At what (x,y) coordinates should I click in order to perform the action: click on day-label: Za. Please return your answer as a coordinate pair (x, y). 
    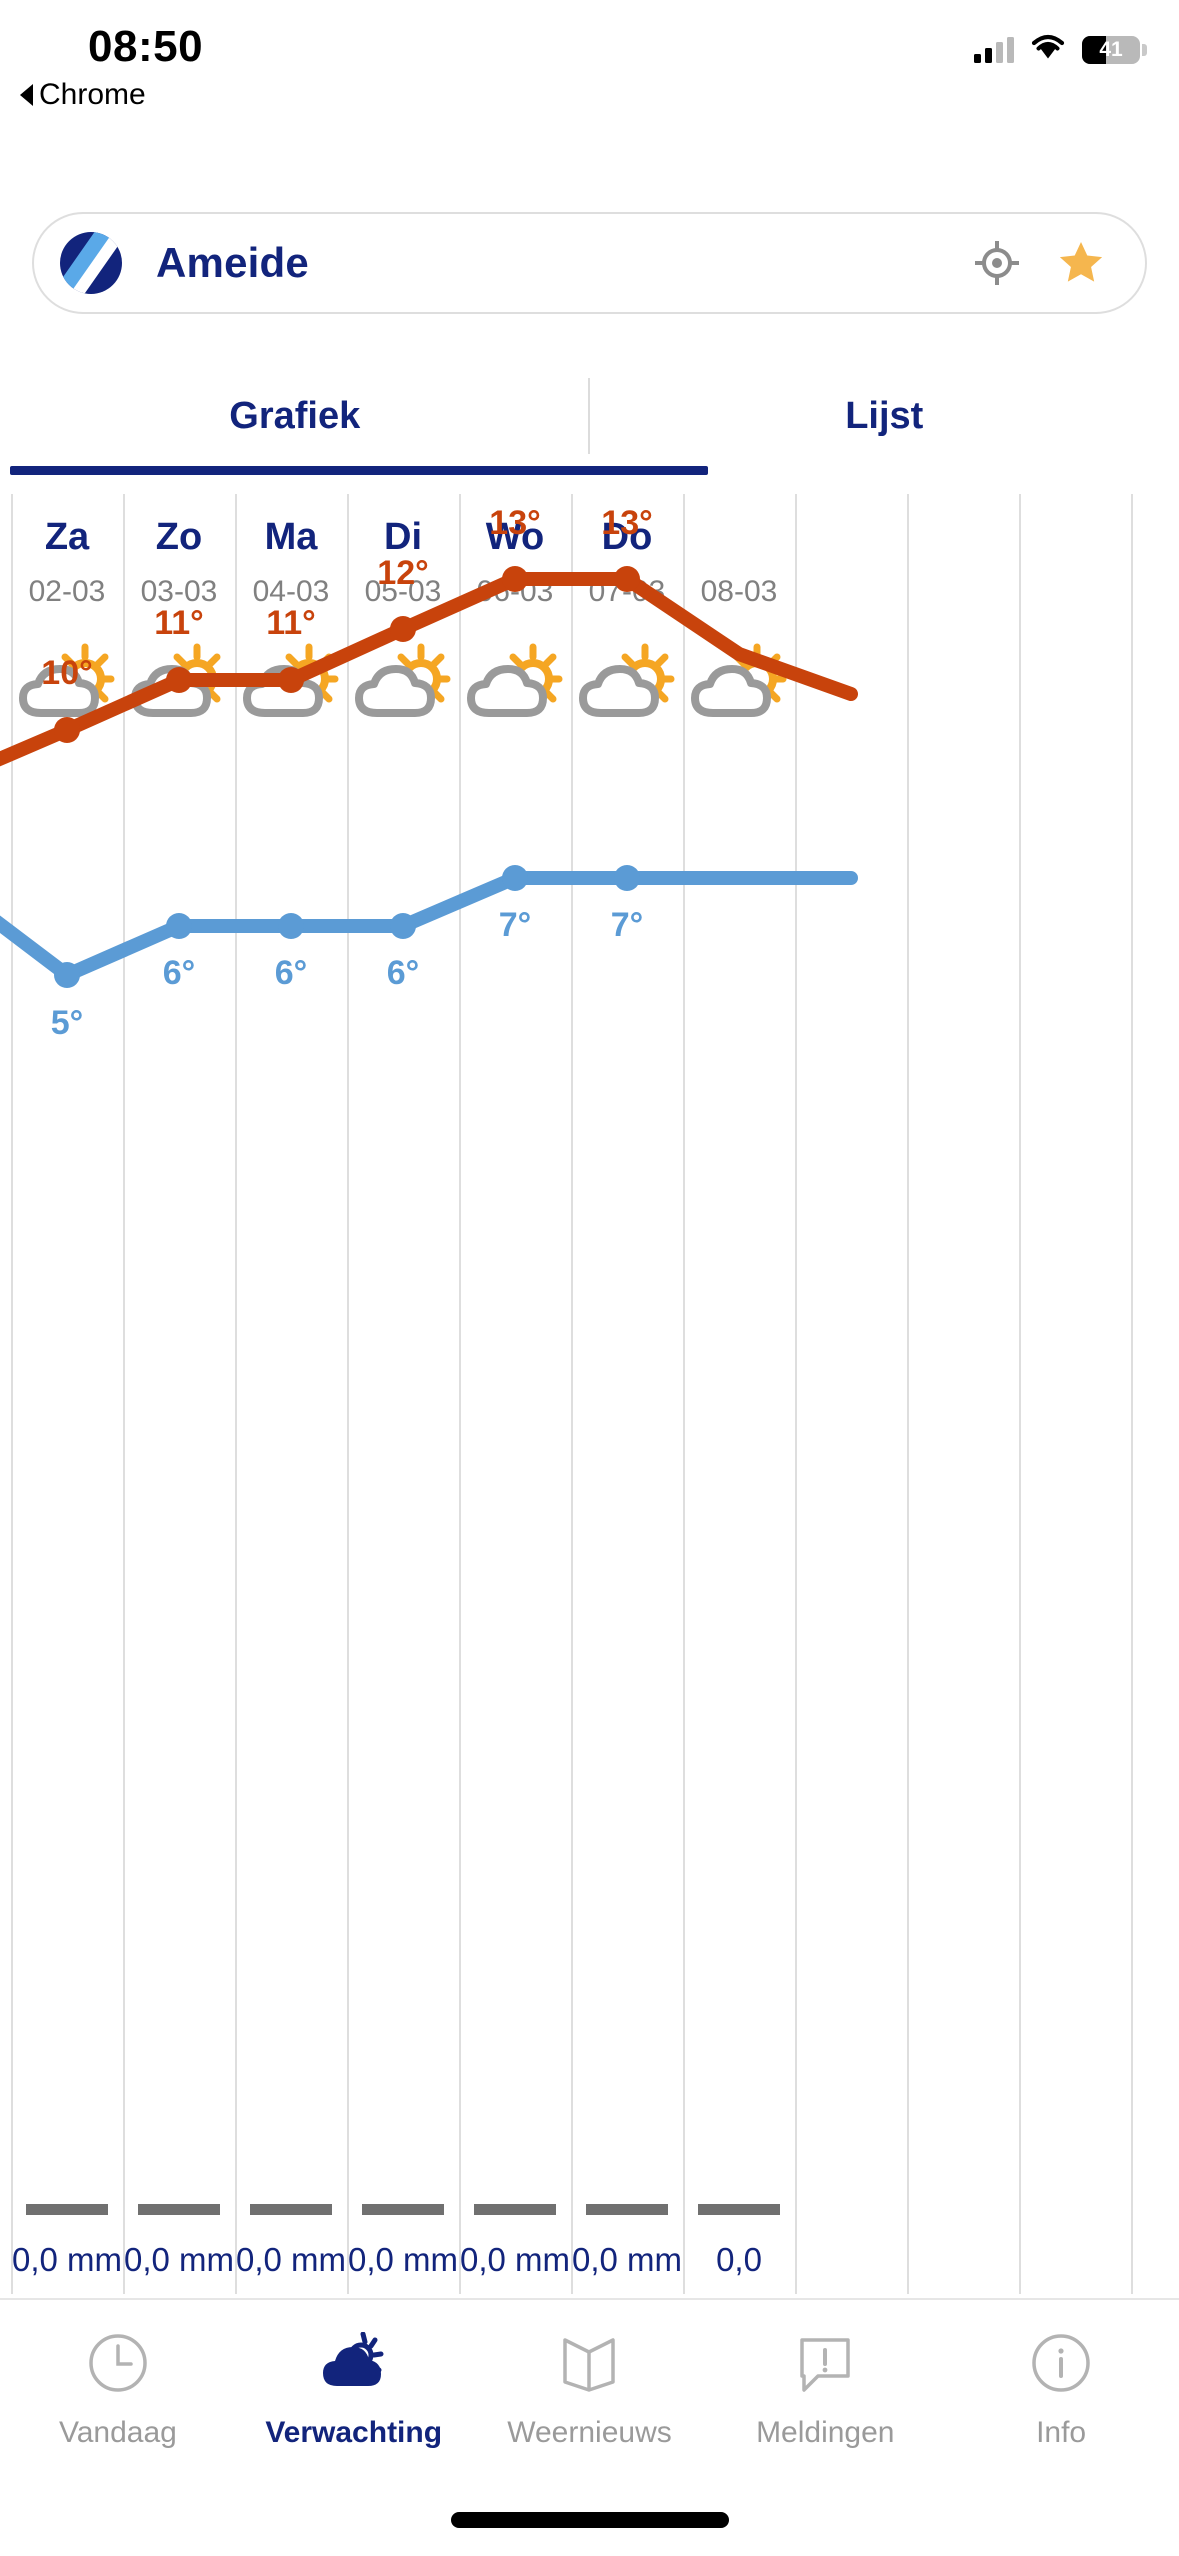
    Looking at the image, I should click on (67, 537).